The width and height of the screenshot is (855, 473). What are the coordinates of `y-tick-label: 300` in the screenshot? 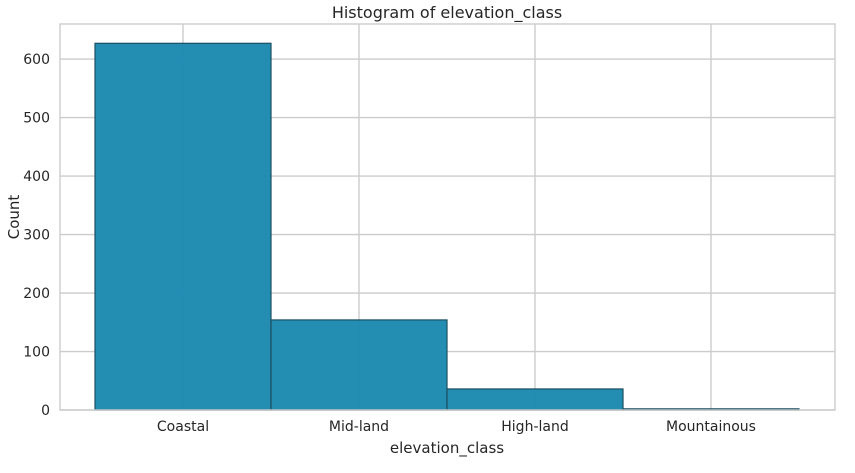 It's located at (36, 236).